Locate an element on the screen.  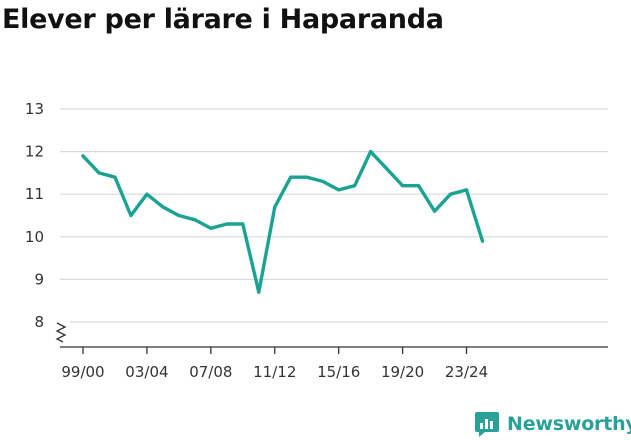
brand-name: Newsworthy is located at coordinates (569, 424).